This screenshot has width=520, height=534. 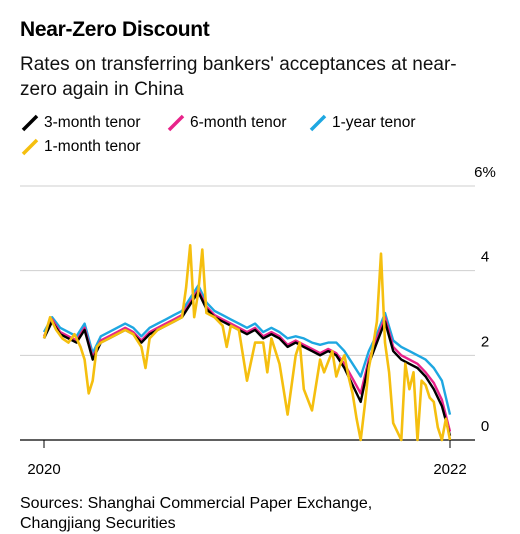 What do you see at coordinates (485, 257) in the screenshot?
I see `y-tick-label-4: 4` at bounding box center [485, 257].